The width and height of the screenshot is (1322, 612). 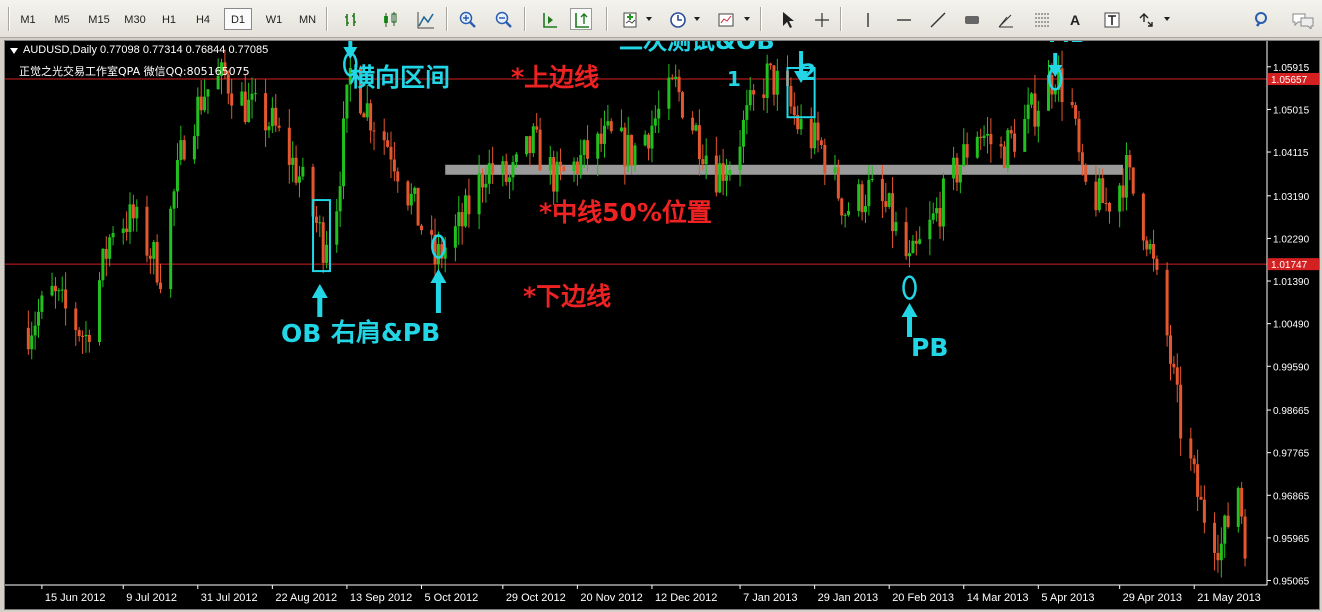 What do you see at coordinates (28, 20) in the screenshot?
I see `timeframe-m1: M1` at bounding box center [28, 20].